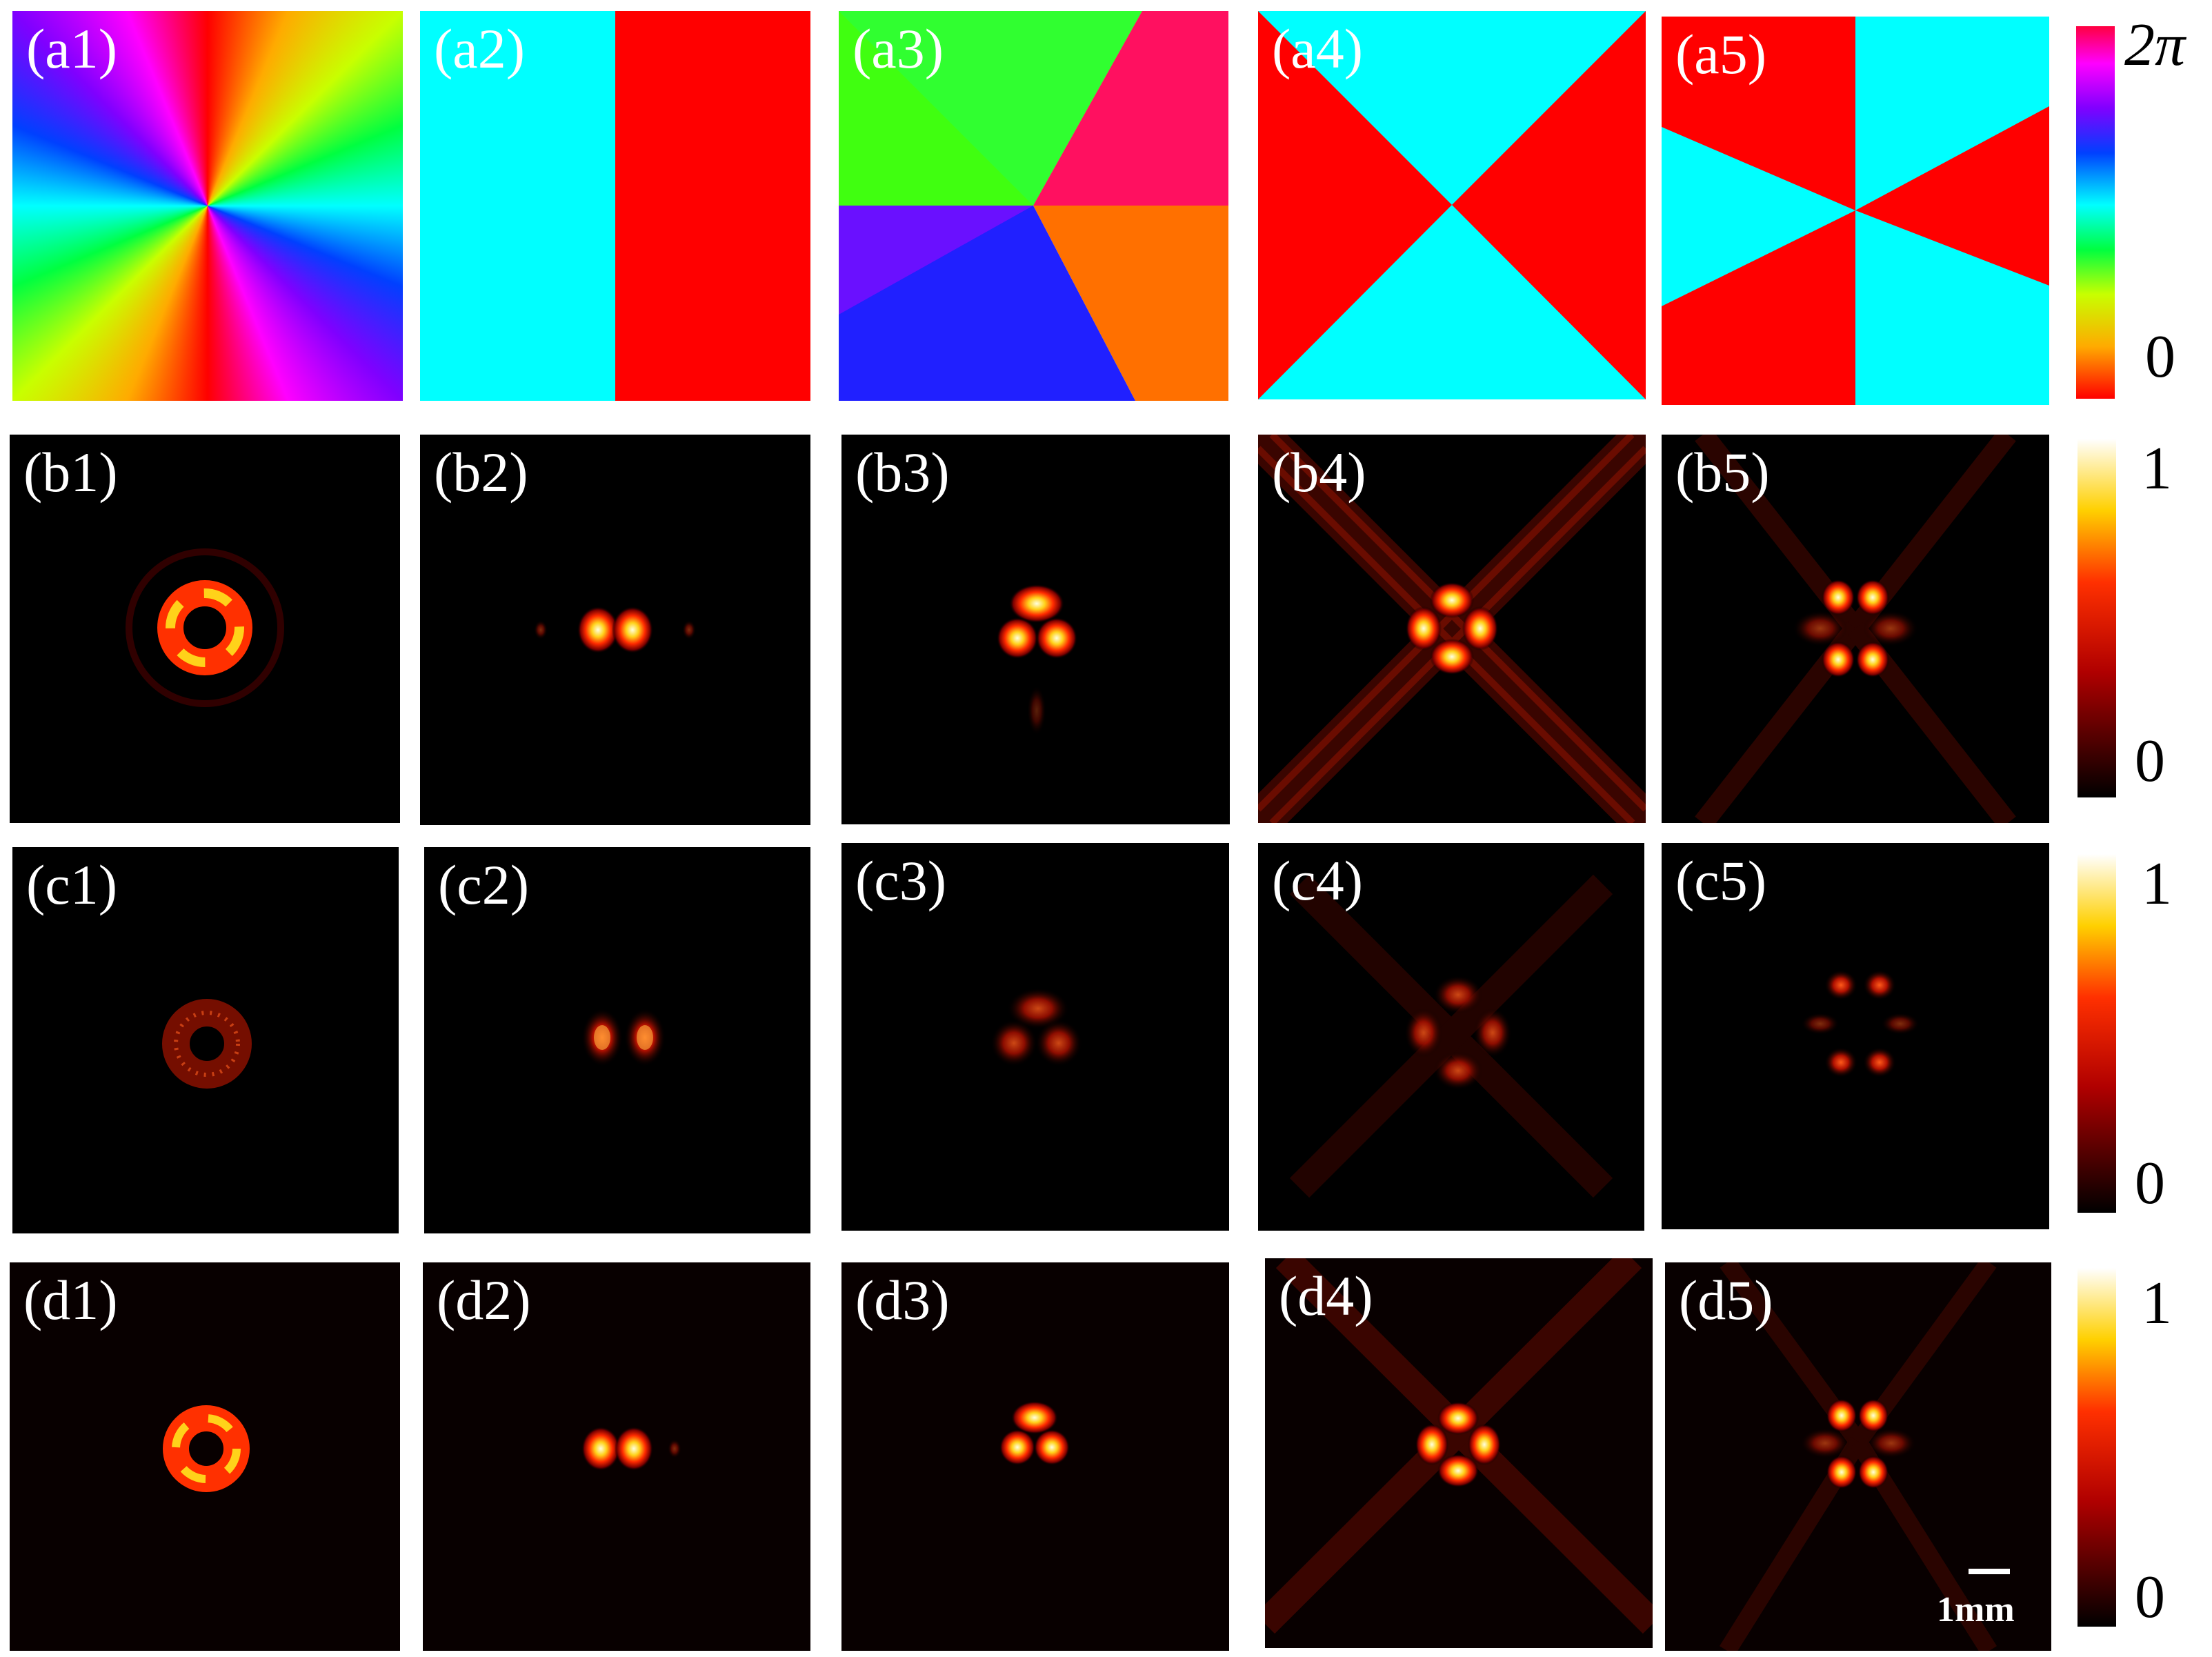 This screenshot has height=1657, width=2212. Describe the element at coordinates (1721, 54) in the screenshot. I see `panel-label: (a5)` at that location.